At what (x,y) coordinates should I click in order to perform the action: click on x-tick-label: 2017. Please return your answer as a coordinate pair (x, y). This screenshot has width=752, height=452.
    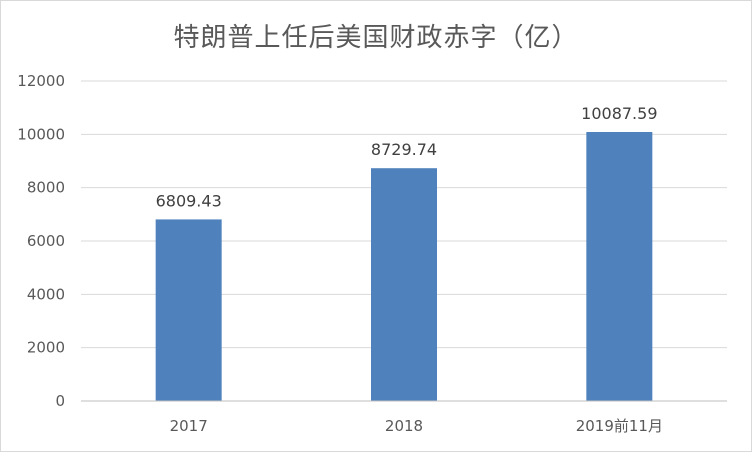
    Looking at the image, I should click on (189, 426).